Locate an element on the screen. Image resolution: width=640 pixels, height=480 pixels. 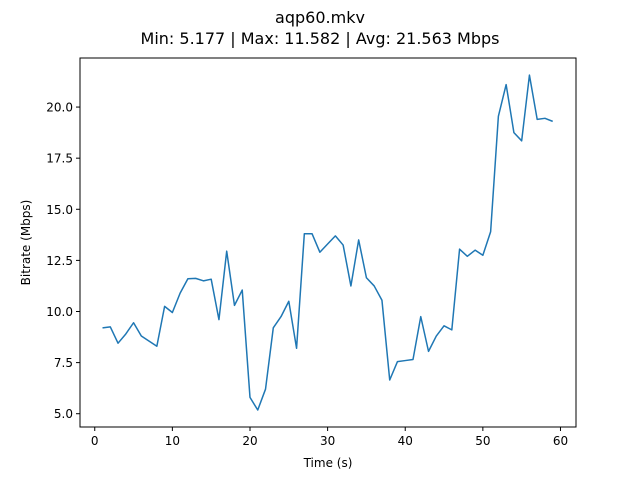
x-axis: 0 10 20 30 40 50 60 is located at coordinates (329, 437).